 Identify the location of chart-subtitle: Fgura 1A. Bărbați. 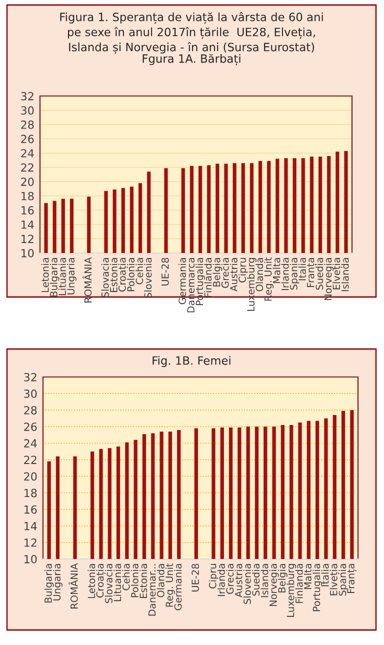
(191, 60).